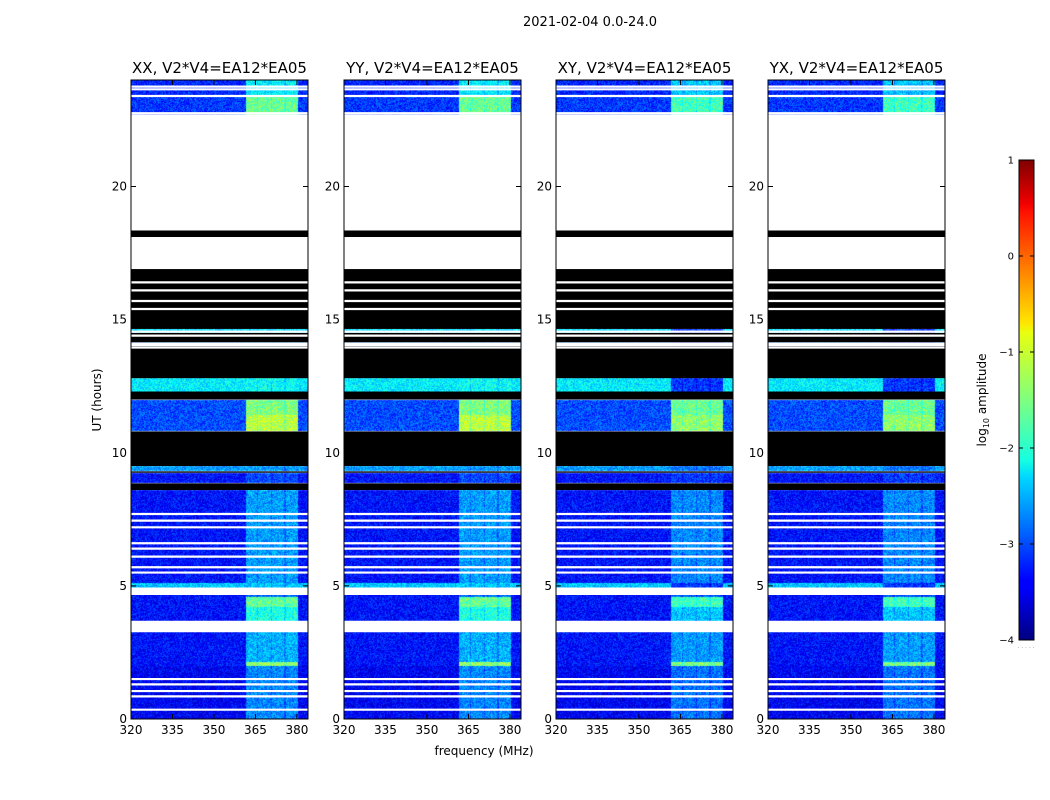 This screenshot has height=800, width=1050. I want to click on colorbar: −4 −3 −2 −1 0 1 log10 amplitude . . . . ., so click(1005, 403).